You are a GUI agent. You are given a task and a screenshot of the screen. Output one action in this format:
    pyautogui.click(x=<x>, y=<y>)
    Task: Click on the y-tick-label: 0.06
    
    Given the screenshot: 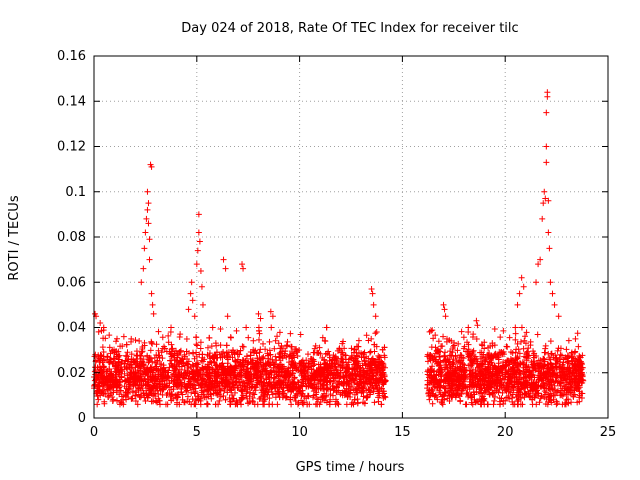 What is the action you would take?
    pyautogui.click(x=71, y=282)
    